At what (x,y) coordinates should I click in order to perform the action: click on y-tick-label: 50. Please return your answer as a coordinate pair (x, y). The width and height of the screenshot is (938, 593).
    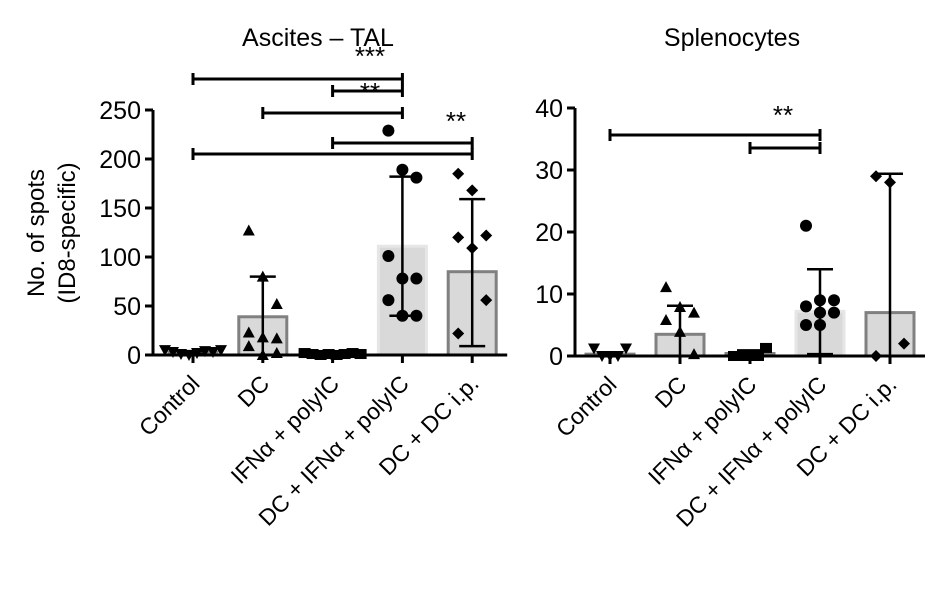
    Looking at the image, I should click on (127, 307).